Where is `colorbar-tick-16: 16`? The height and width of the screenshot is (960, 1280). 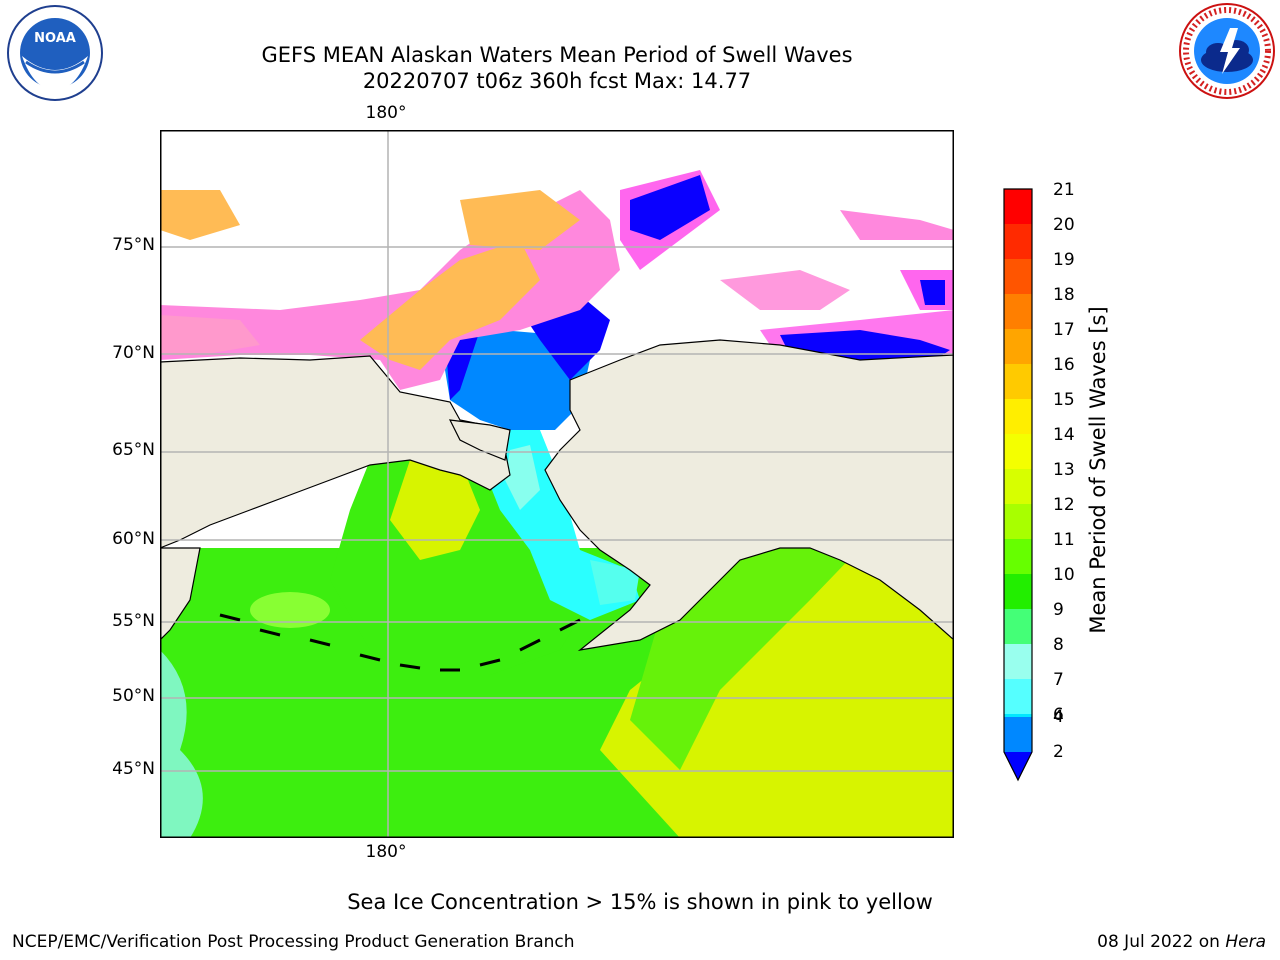 colorbar-tick-16: 16 is located at coordinates (1064, 365).